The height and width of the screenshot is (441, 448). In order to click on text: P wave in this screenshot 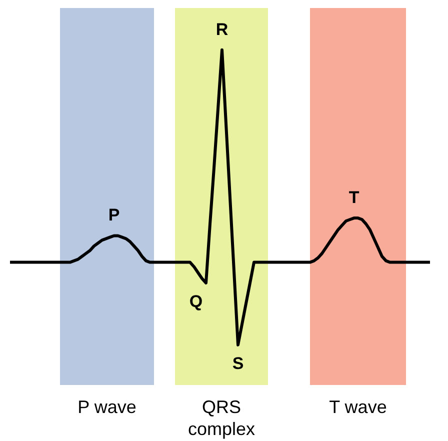, I will do `click(107, 407)`.